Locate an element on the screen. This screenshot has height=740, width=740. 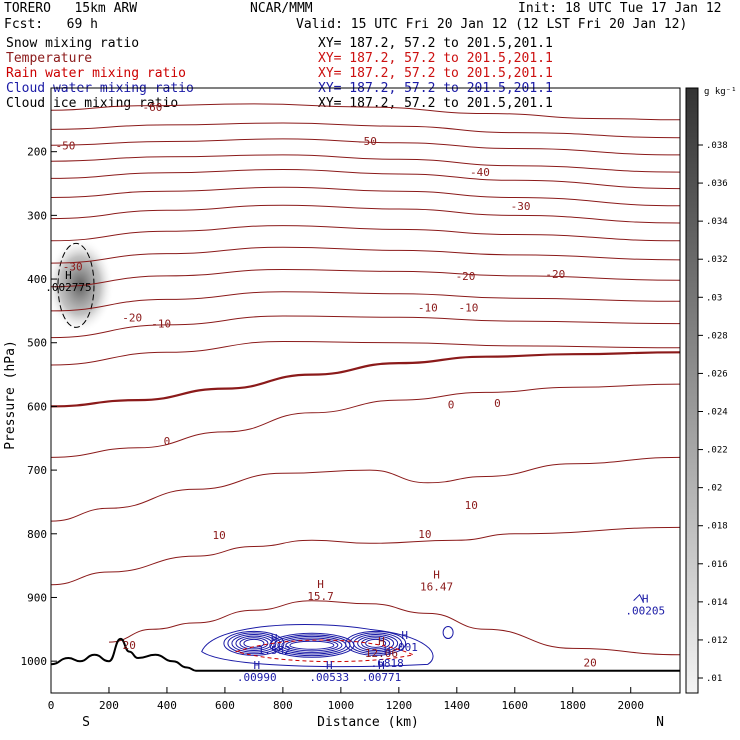
x-tick-label-0: 0 is located at coordinates (51, 705).